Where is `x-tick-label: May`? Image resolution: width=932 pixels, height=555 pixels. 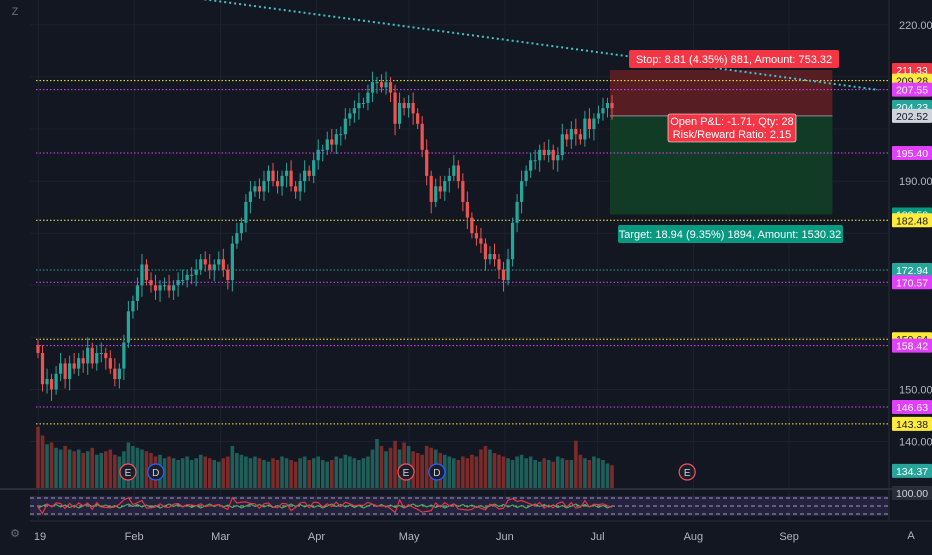 x-tick-label: May is located at coordinates (409, 537).